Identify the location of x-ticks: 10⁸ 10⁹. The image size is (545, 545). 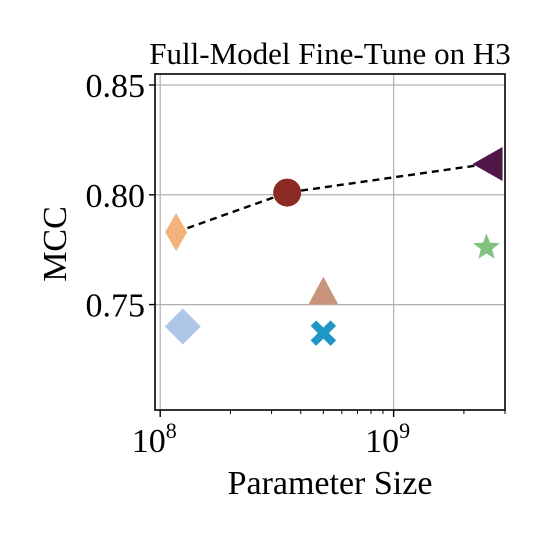
(271, 435).